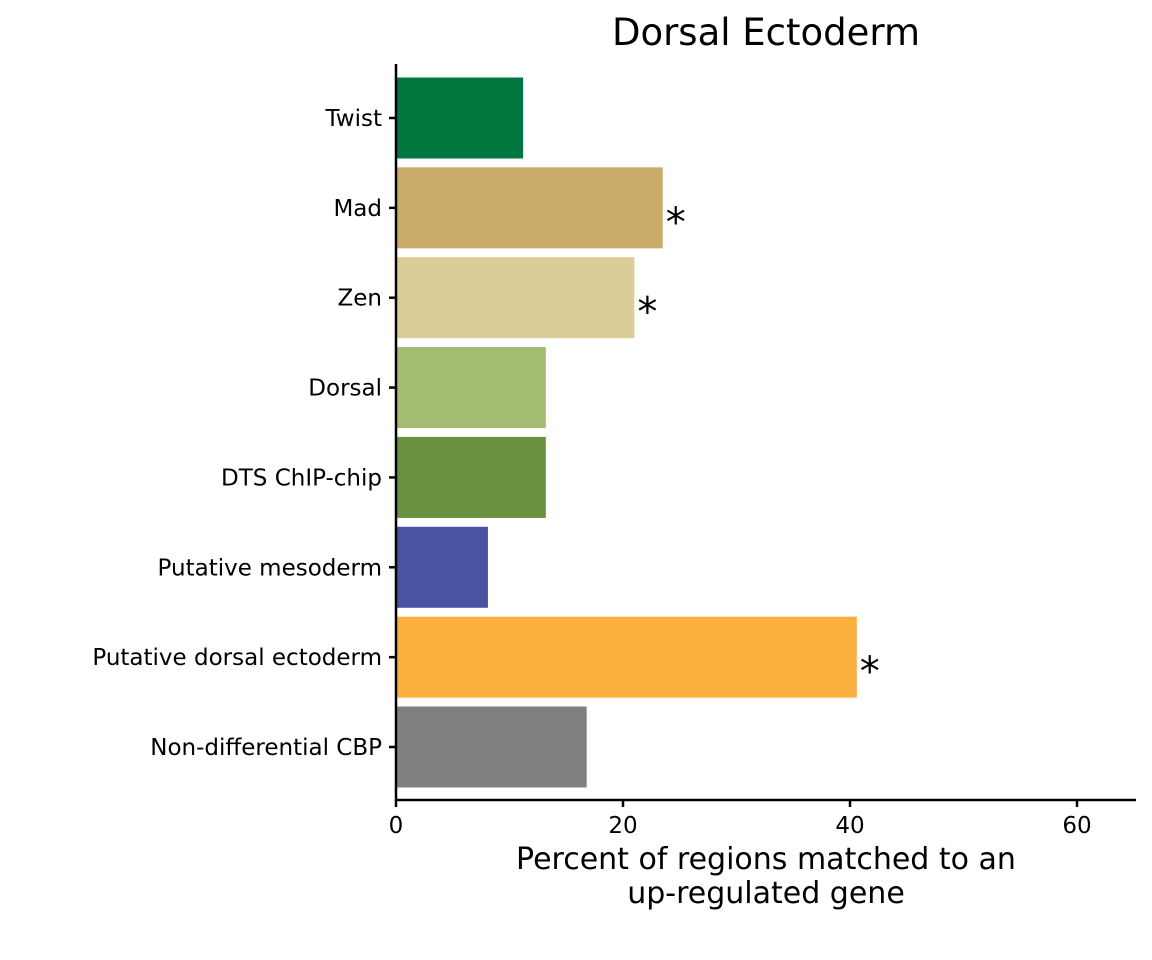  What do you see at coordinates (301, 478) in the screenshot?
I see `y-tick-label-dts-chip-chip: DTS ChIP-chip` at bounding box center [301, 478].